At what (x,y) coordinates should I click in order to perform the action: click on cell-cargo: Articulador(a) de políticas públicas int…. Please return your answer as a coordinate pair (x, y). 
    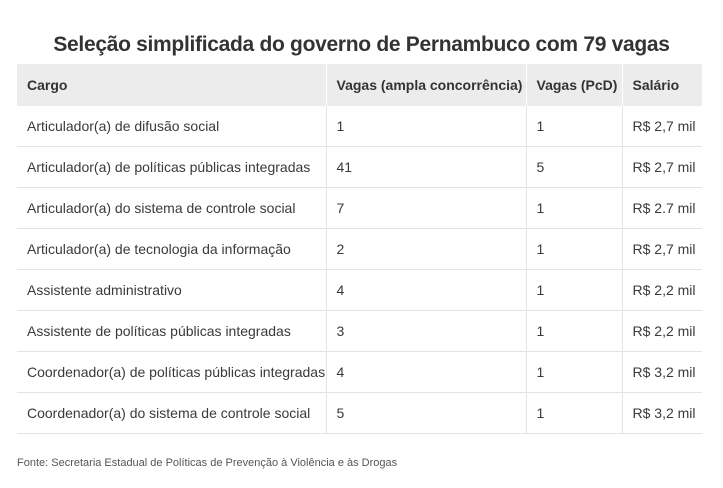
    Looking at the image, I should click on (171, 167).